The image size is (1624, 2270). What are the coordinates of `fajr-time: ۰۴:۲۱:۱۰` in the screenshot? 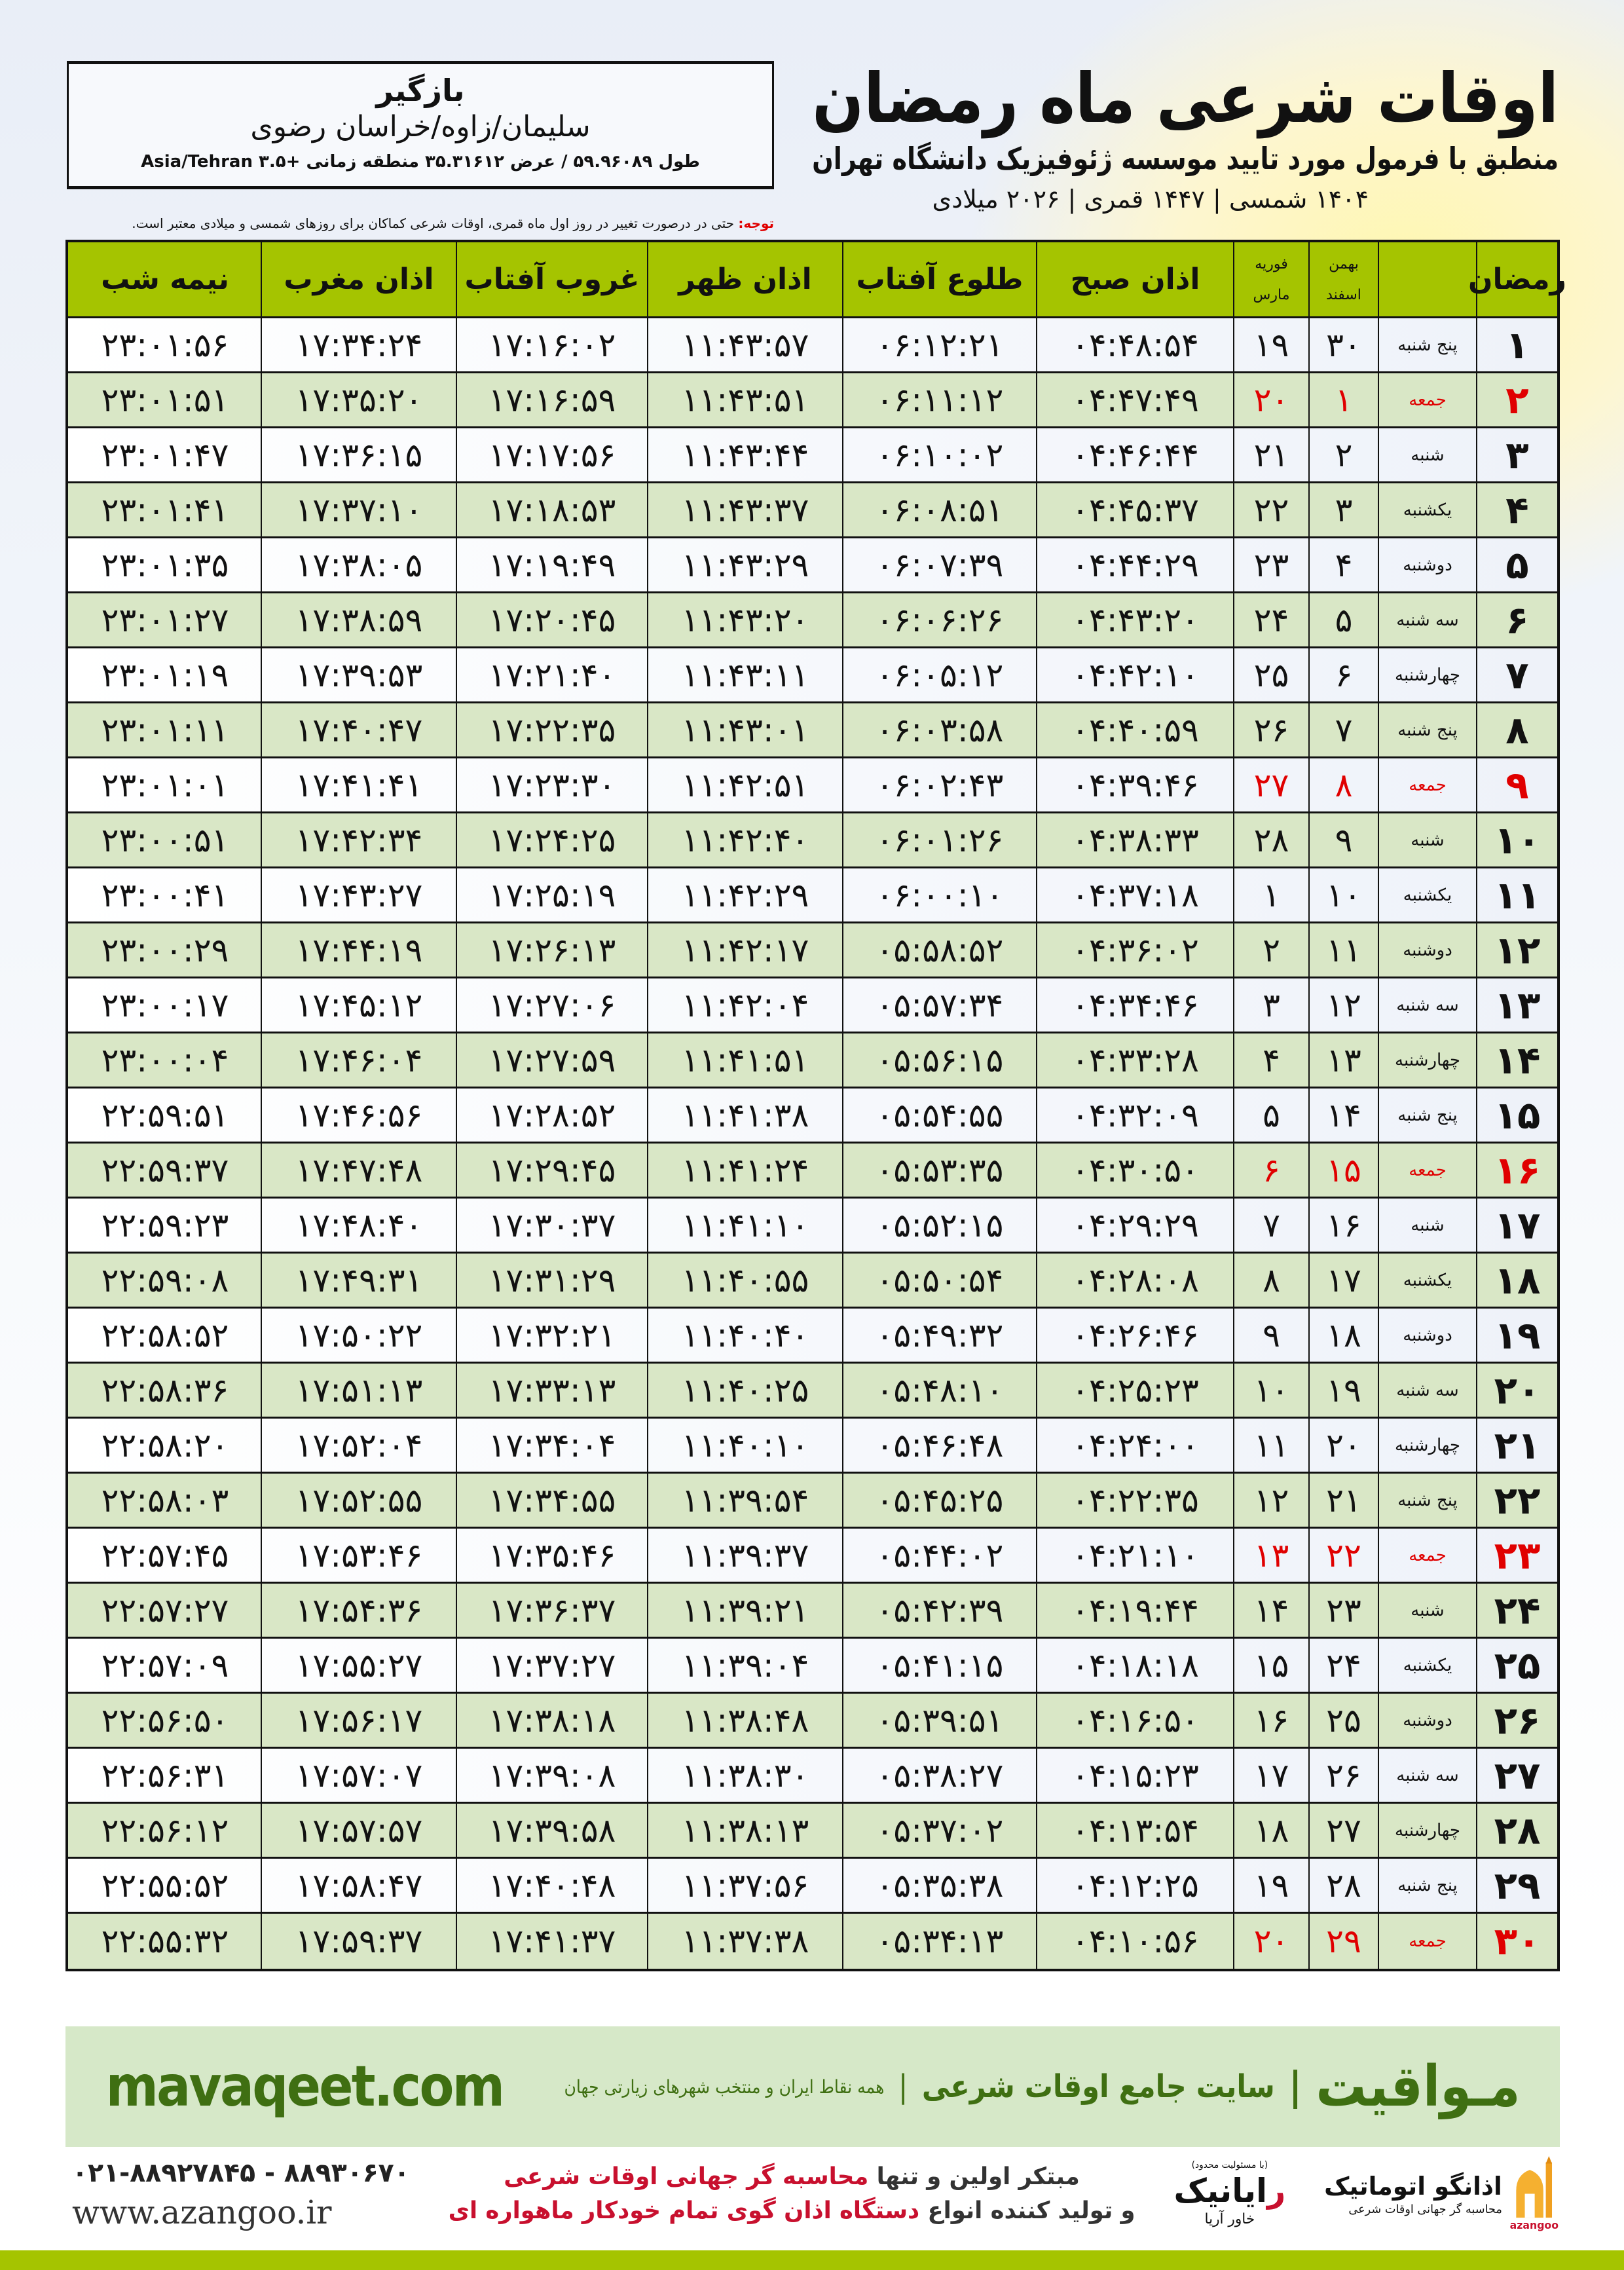 It's located at (1134, 1555).